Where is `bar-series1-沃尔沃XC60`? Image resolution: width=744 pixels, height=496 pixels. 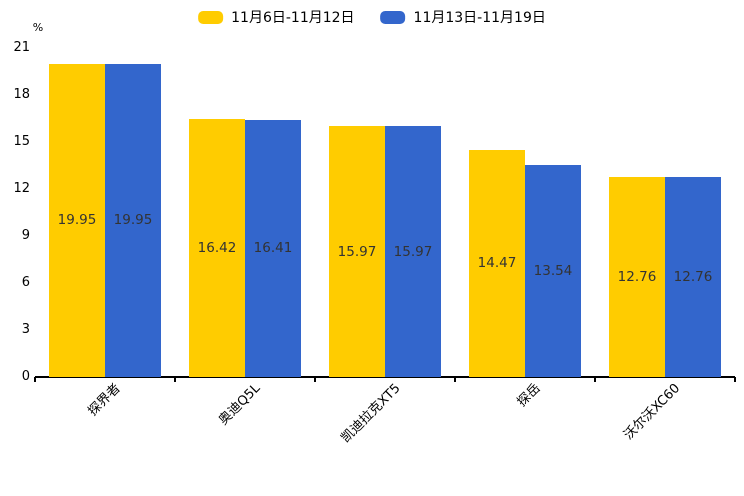 bar-series1-沃尔沃XC60 is located at coordinates (637, 276).